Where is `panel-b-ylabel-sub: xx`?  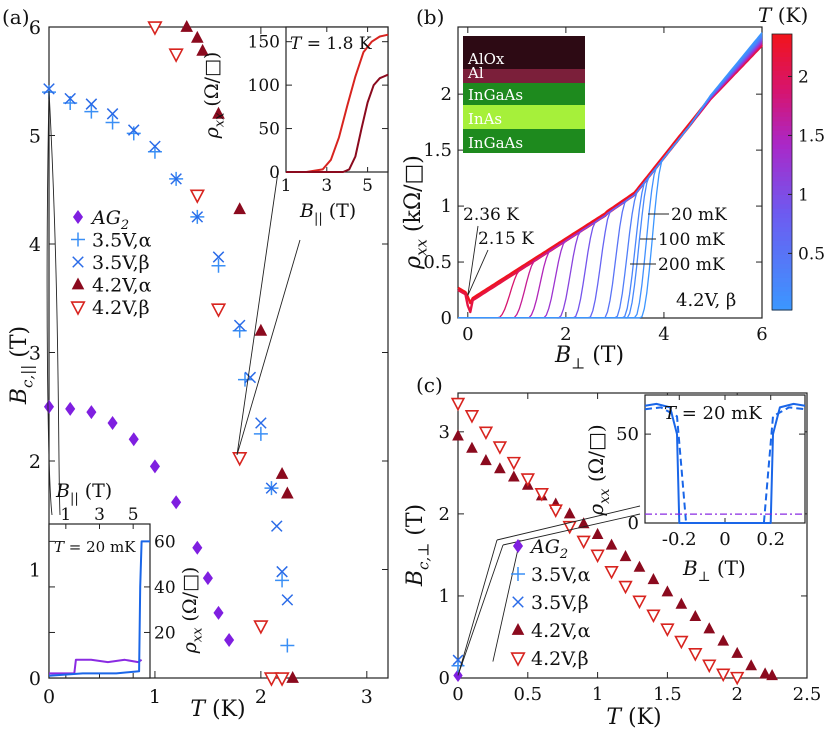
panel-b-ylabel-sub: xx is located at coordinates (422, 247).